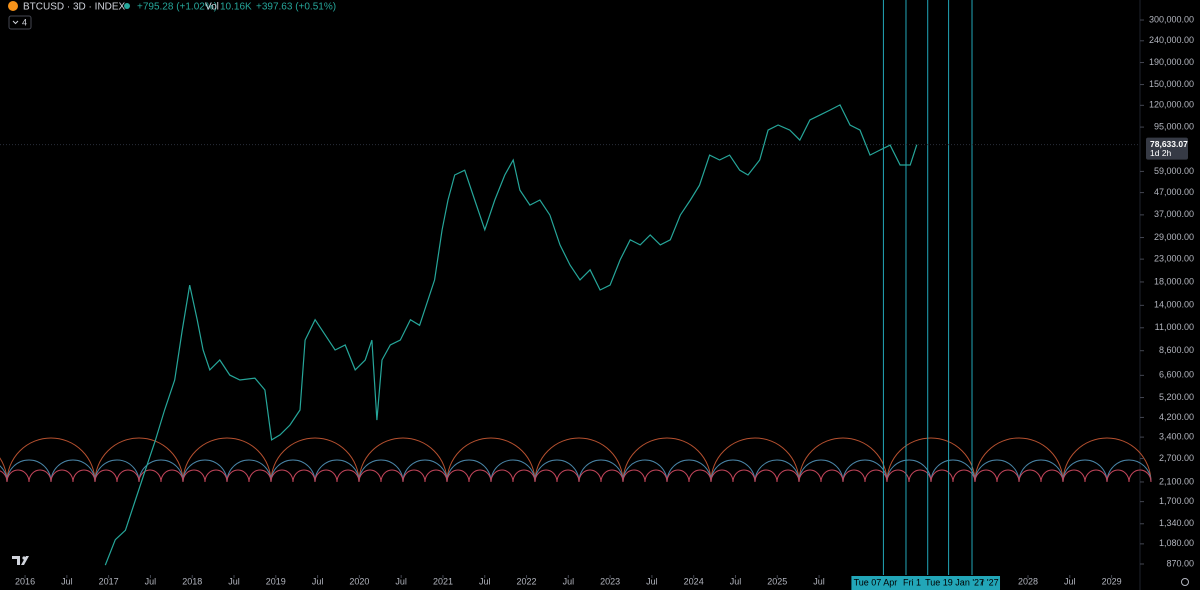 The image size is (1200, 590). Describe the element at coordinates (109, 581) in the screenshot. I see `x-tick-label: 2017` at that location.